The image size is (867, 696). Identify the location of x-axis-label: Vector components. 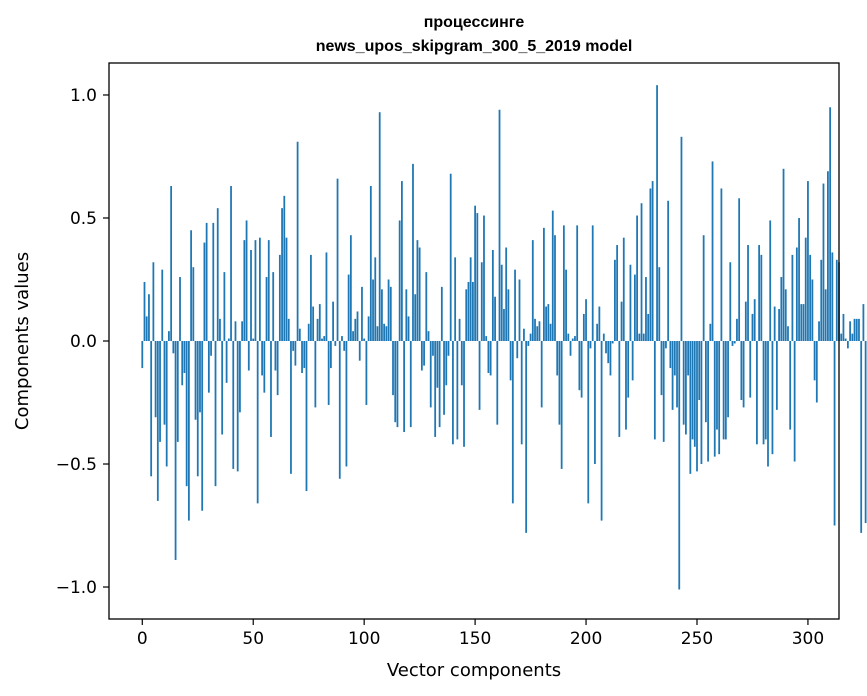
(474, 670).